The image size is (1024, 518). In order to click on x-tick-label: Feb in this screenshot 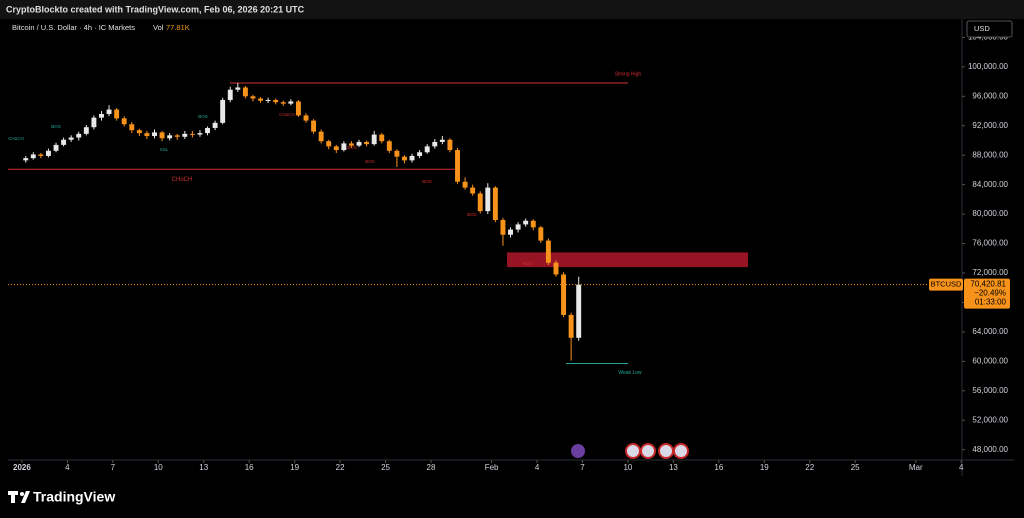, I will do `click(492, 467)`.